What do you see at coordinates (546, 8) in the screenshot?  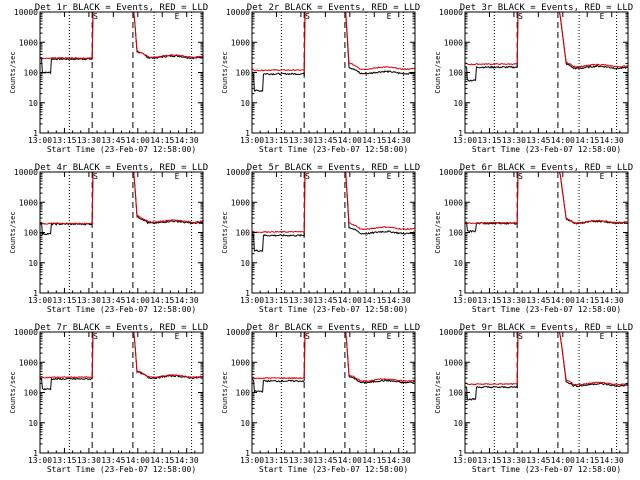 I see `panel-title: Det 3r BLACK = Events, RED = LLD` at bounding box center [546, 8].